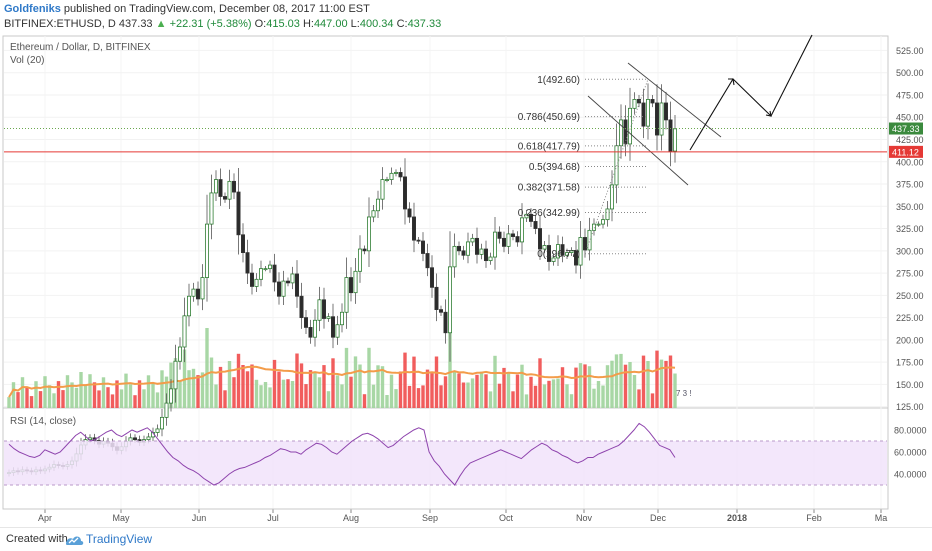 This screenshot has height=551, width=932. What do you see at coordinates (549, 117) in the screenshot?
I see `fib-level-label: 0.786(450.69)` at bounding box center [549, 117].